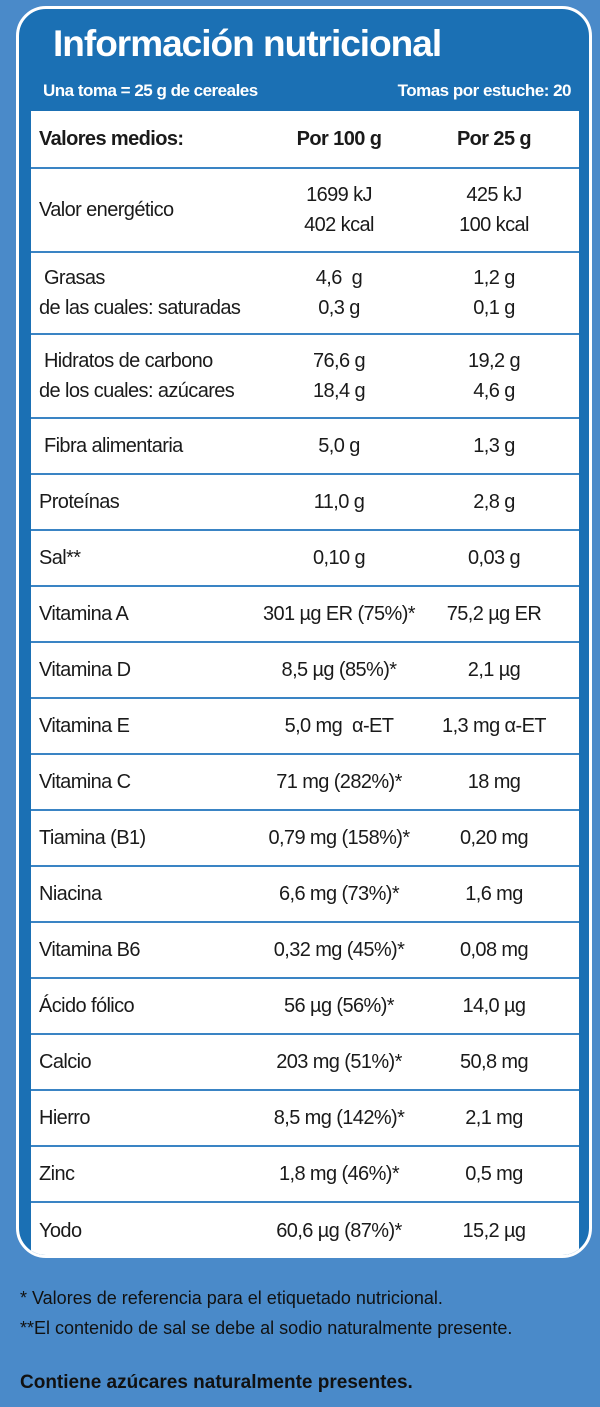  What do you see at coordinates (72, 278) in the screenshot?
I see `nutrient-label-line: Grasas` at bounding box center [72, 278].